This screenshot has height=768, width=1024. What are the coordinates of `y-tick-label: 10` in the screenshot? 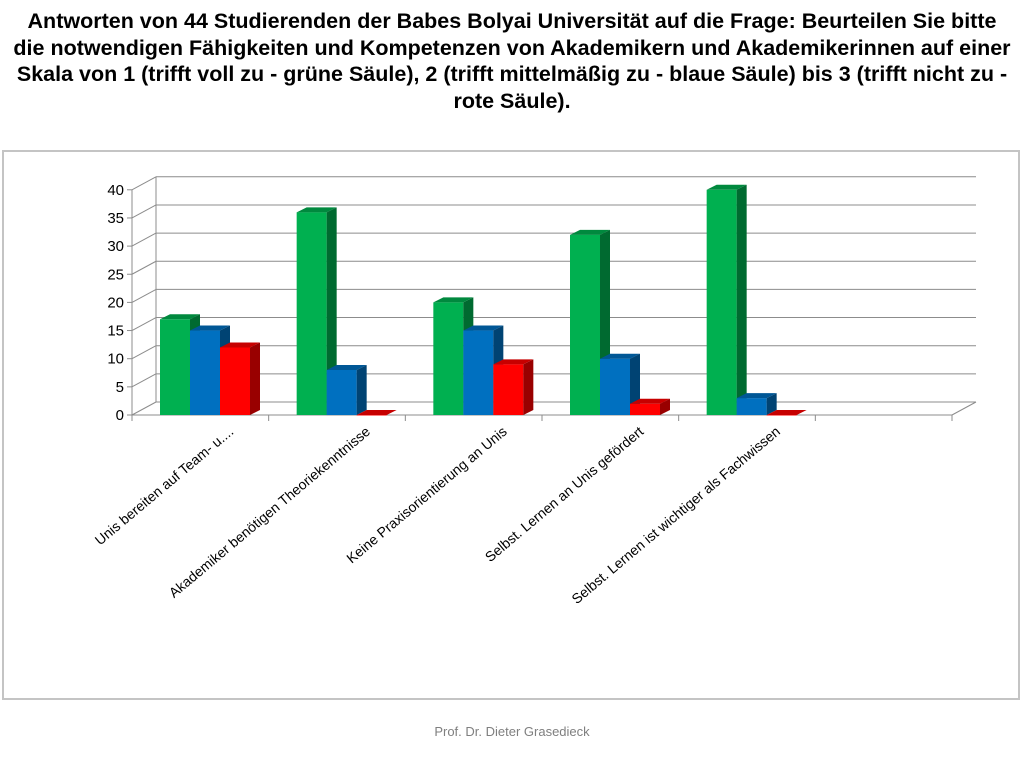 It's located at (115, 359).